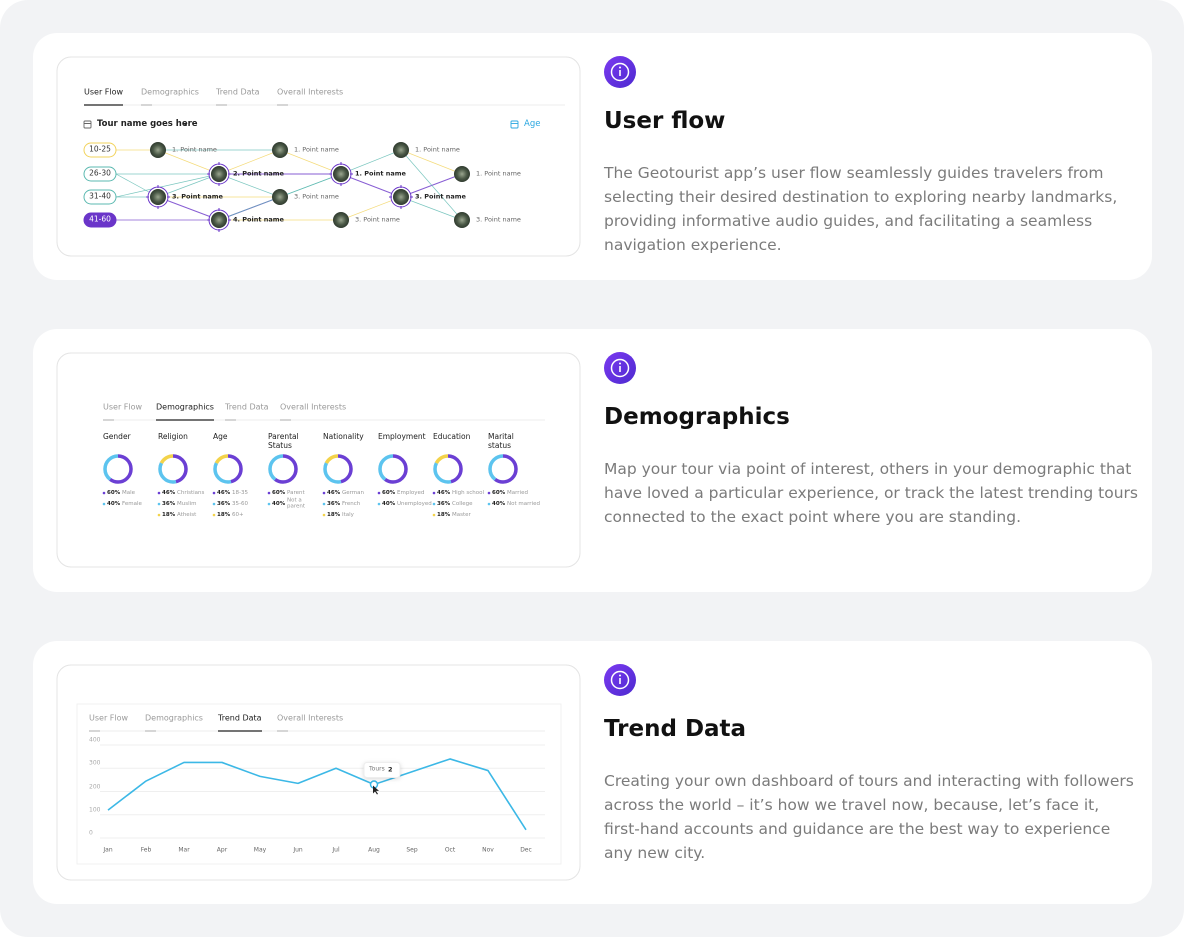  I want to click on node-label: 4. Point name, so click(258, 219).